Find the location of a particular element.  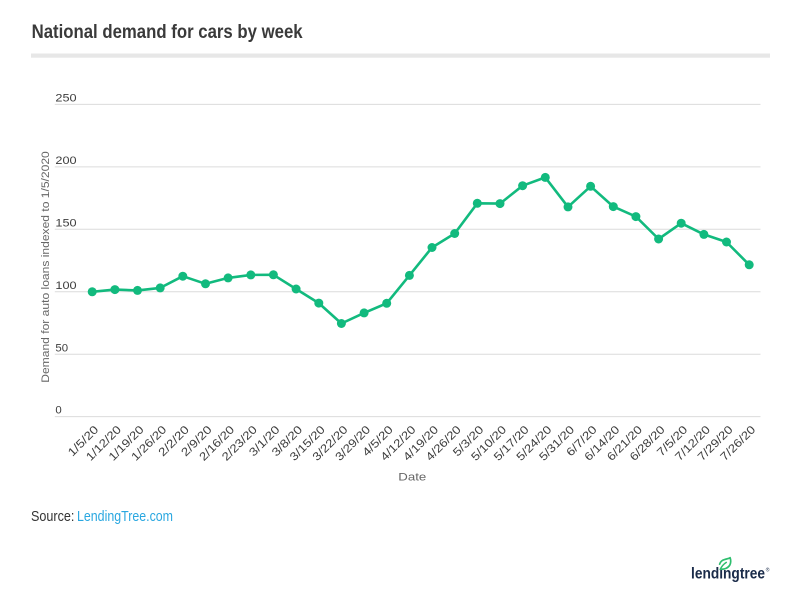

svg-text: 200 is located at coordinates (65, 161).